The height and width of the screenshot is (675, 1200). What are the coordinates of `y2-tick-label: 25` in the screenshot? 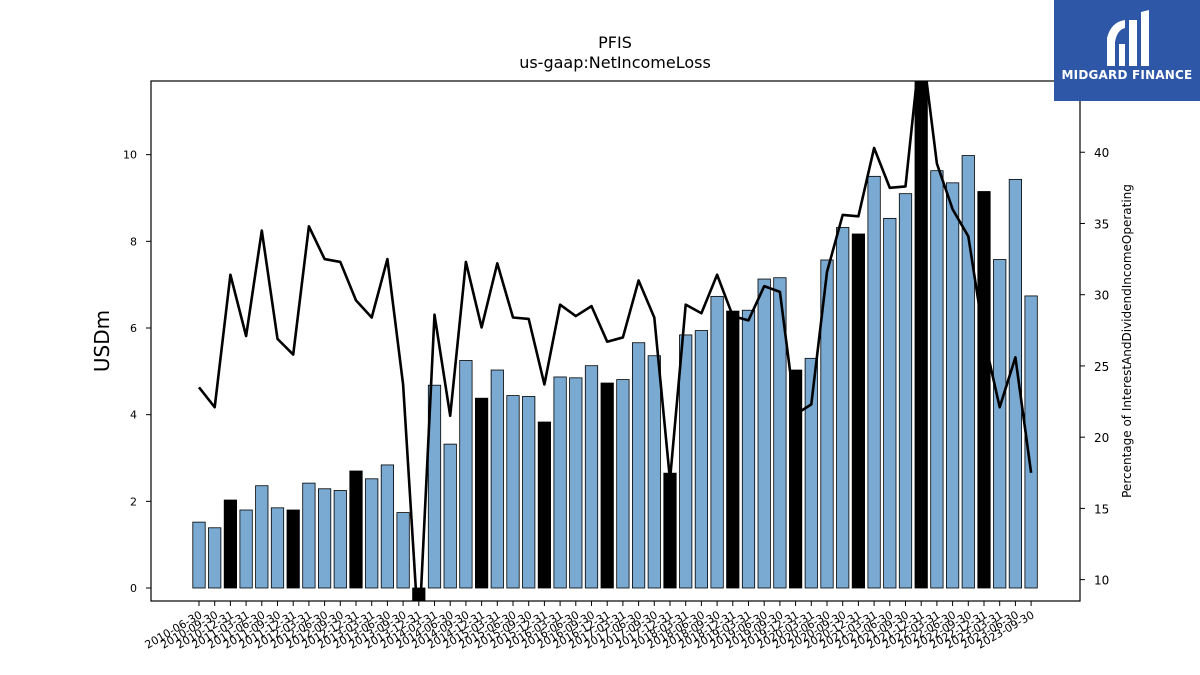 It's located at (1101, 367).